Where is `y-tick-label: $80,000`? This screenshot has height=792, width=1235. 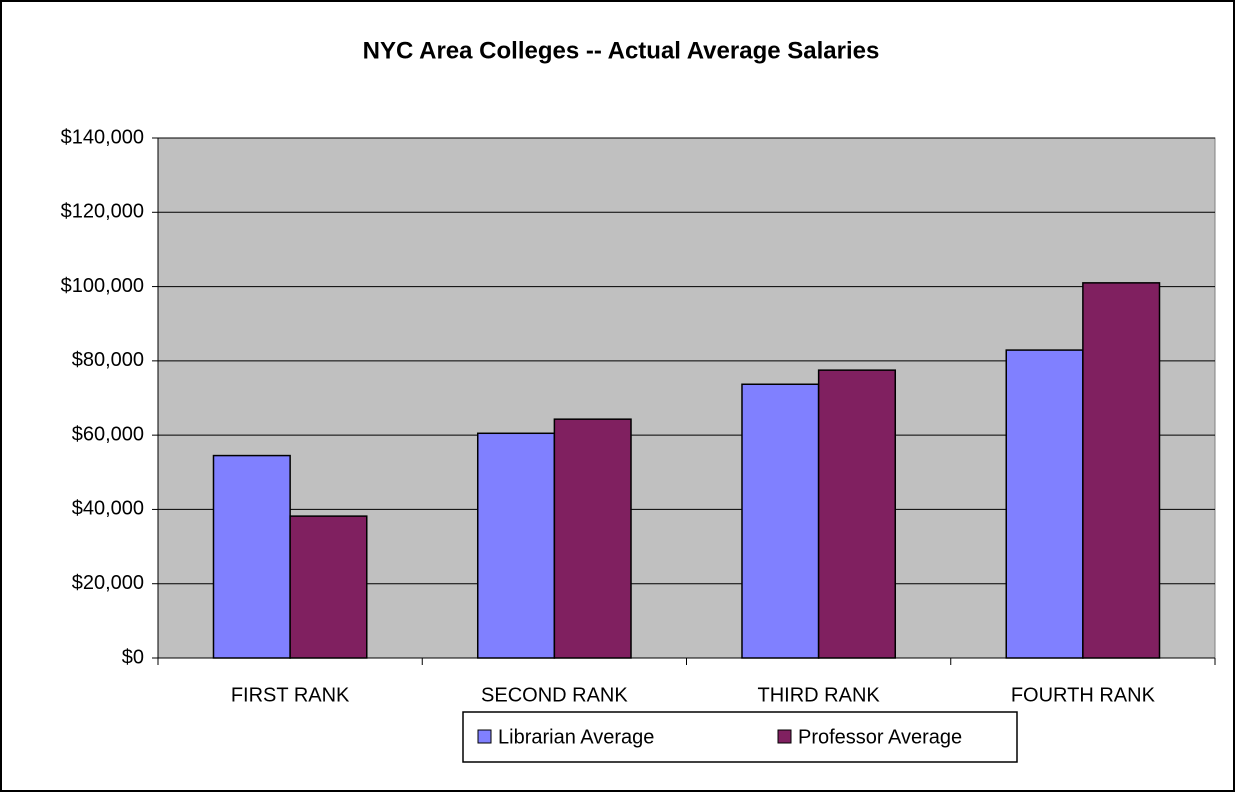 y-tick-label: $80,000 is located at coordinates (108, 360).